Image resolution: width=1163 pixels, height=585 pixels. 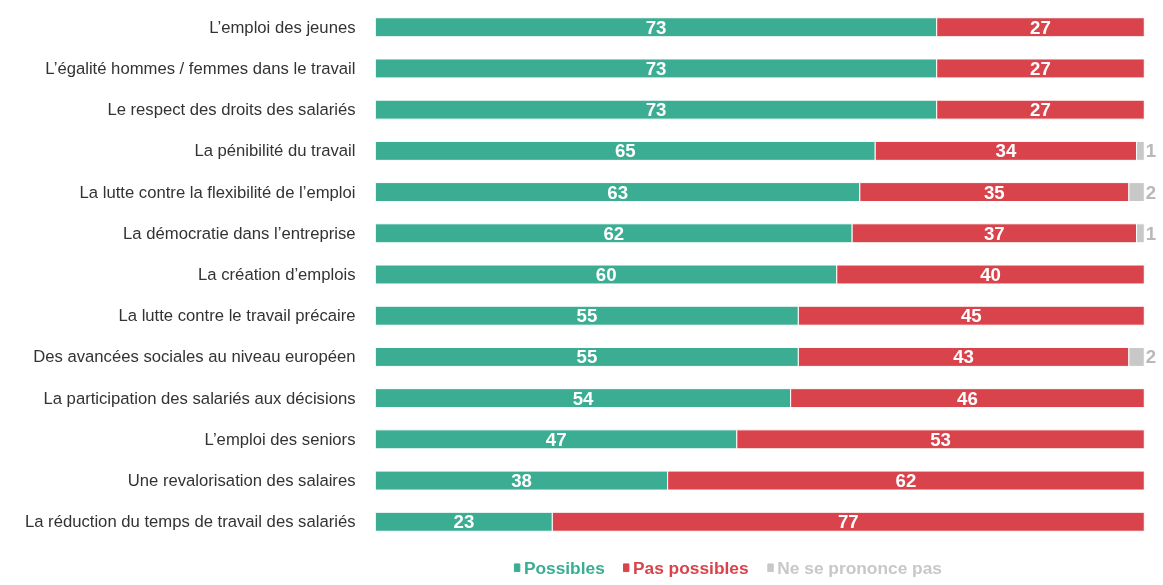 I want to click on data-label: 47, so click(x=556, y=439).